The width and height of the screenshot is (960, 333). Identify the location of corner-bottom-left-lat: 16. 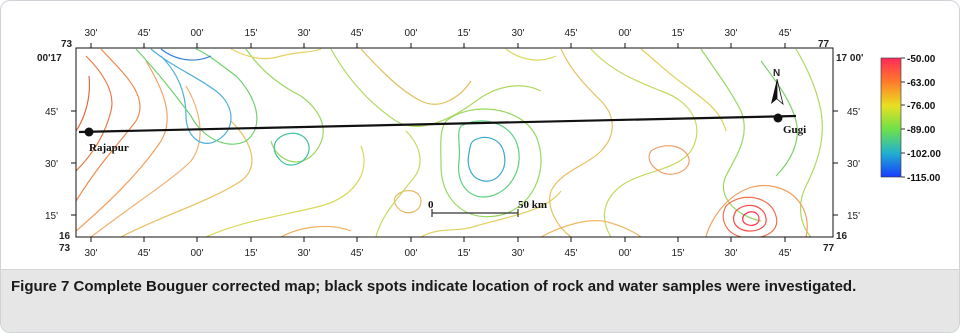
(65, 236).